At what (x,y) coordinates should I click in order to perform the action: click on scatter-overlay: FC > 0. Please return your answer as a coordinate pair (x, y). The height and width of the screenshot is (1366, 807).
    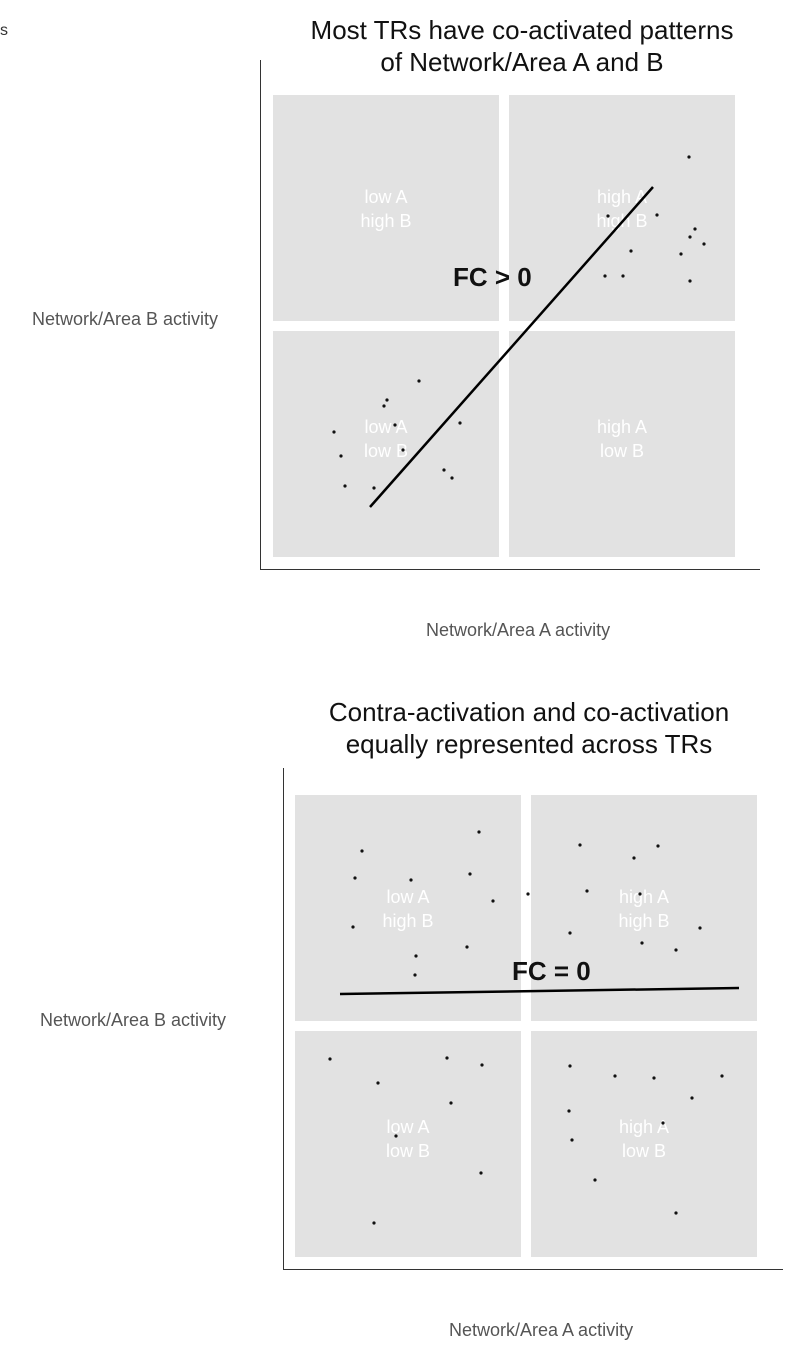
    Looking at the image, I should click on (519, 331).